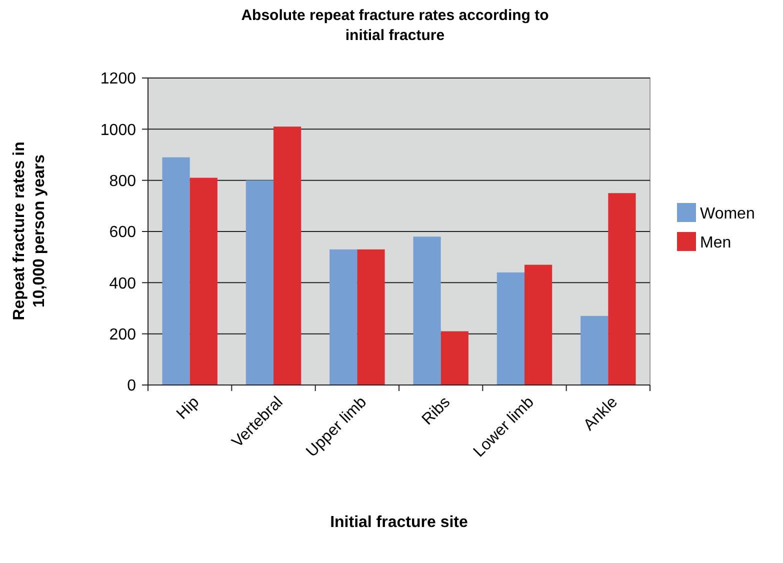  I want to click on x-tick-label: Hip, so click(188, 408).